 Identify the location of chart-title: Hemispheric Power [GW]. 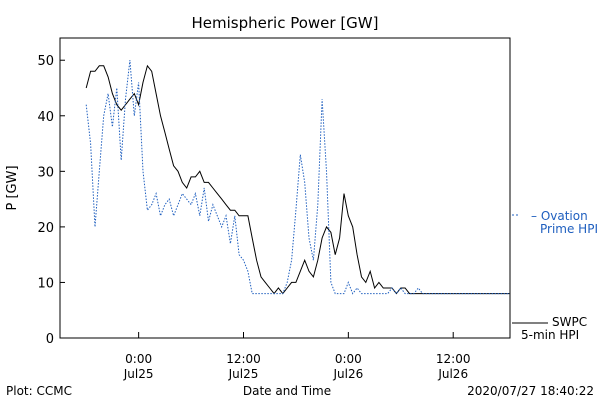
(285, 23).